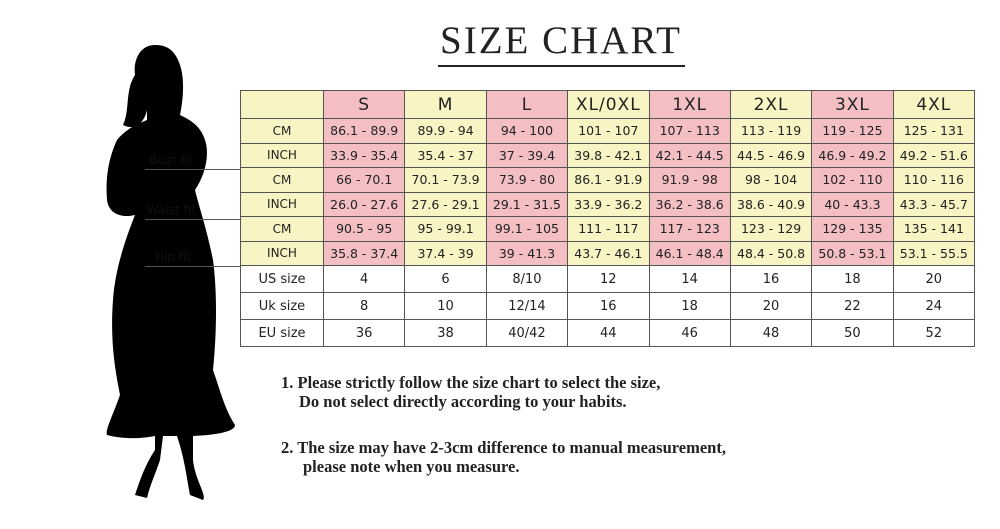  Describe the element at coordinates (445, 180) in the screenshot. I see `table-cell: 70.1 - 73.9` at that location.